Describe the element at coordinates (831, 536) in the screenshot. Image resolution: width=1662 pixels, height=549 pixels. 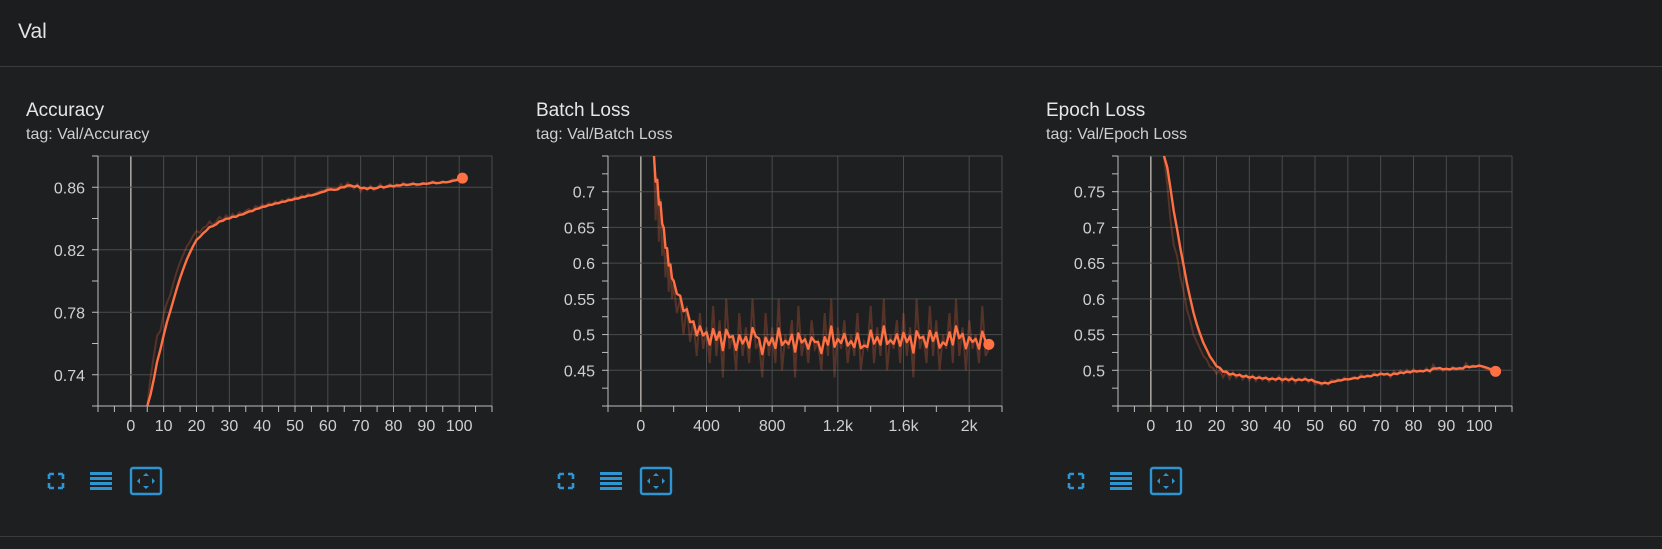
I see `section-divider` at that location.